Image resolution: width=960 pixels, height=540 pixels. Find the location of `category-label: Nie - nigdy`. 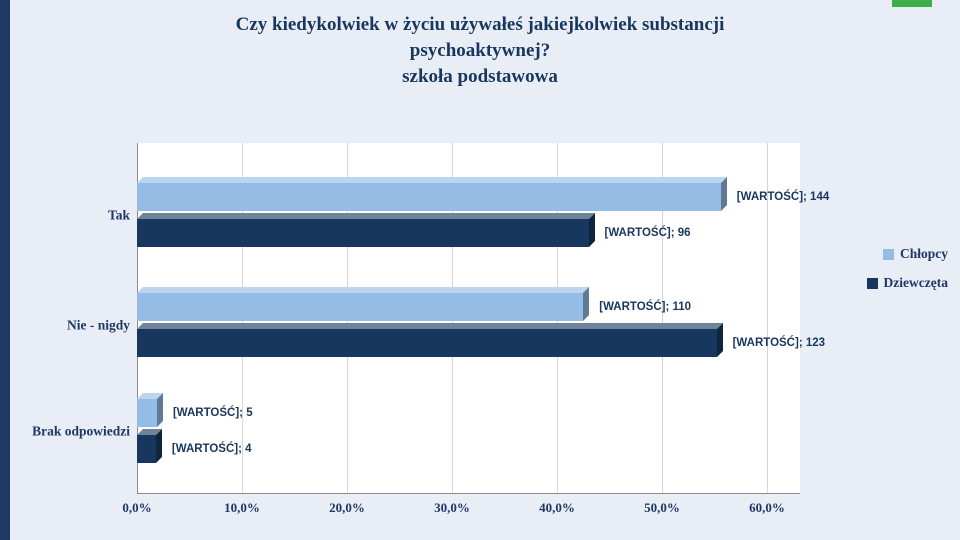

category-label: Nie - nigdy is located at coordinates (98, 325).